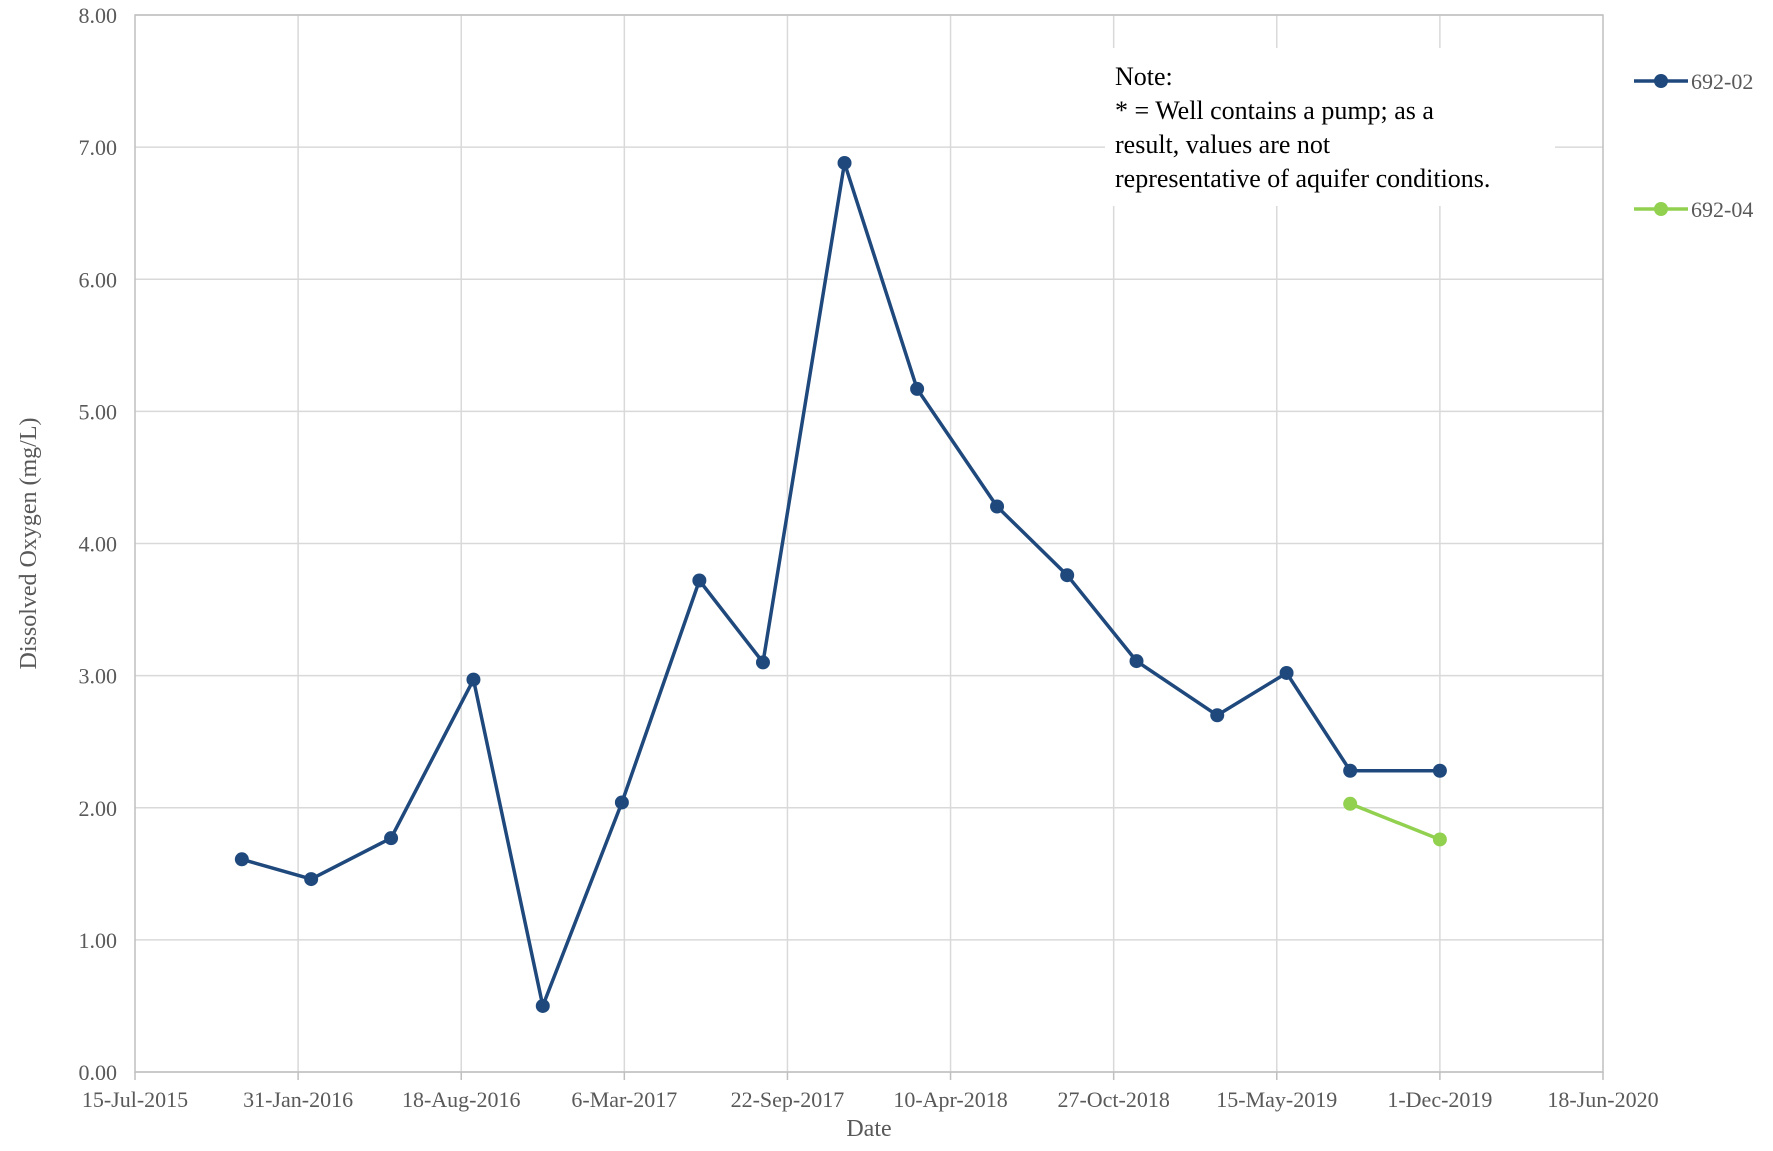 The width and height of the screenshot is (1773, 1151). Describe the element at coordinates (298, 1099) in the screenshot. I see `x-tick-label: 31-Jan-2016` at that location.